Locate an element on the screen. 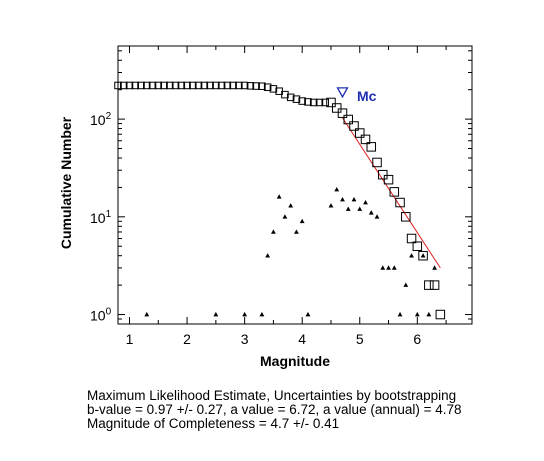 The width and height of the screenshot is (544, 461). mc-label: Mc is located at coordinates (367, 96).